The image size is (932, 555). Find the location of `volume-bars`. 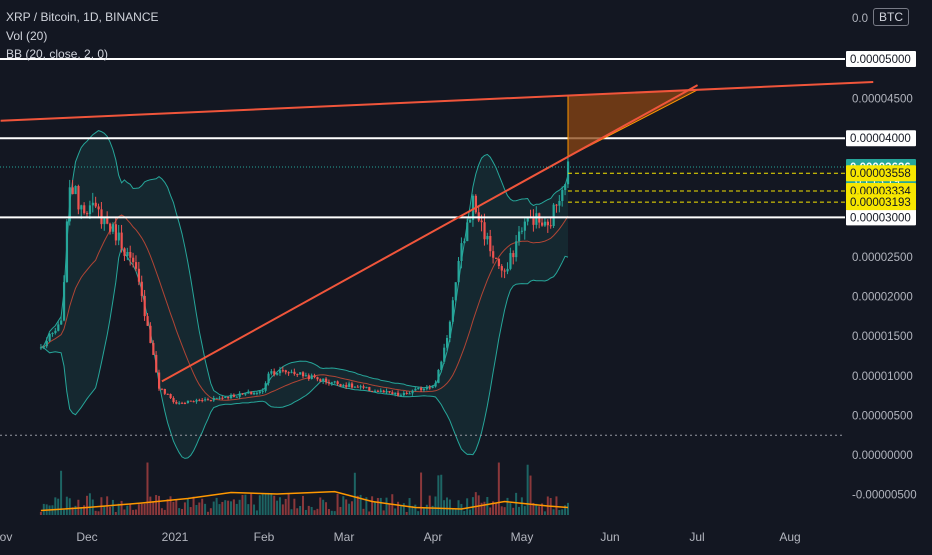

volume-bars is located at coordinates (304, 488).